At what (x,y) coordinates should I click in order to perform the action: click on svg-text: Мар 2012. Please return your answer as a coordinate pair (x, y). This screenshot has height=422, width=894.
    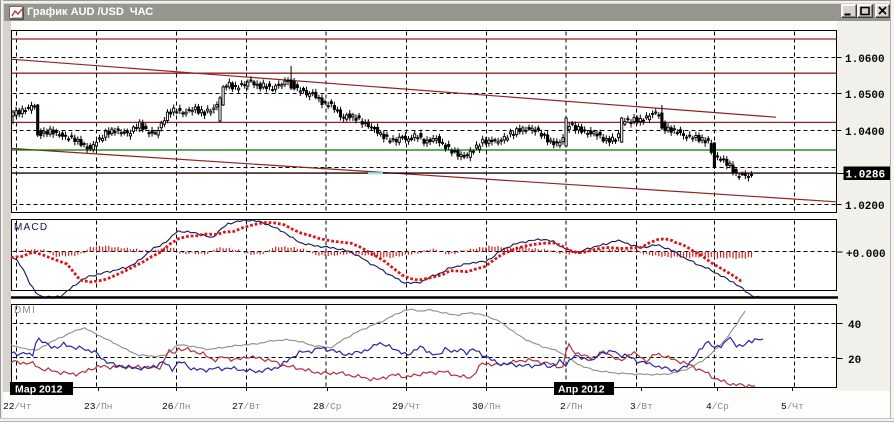
    Looking at the image, I should click on (39, 390).